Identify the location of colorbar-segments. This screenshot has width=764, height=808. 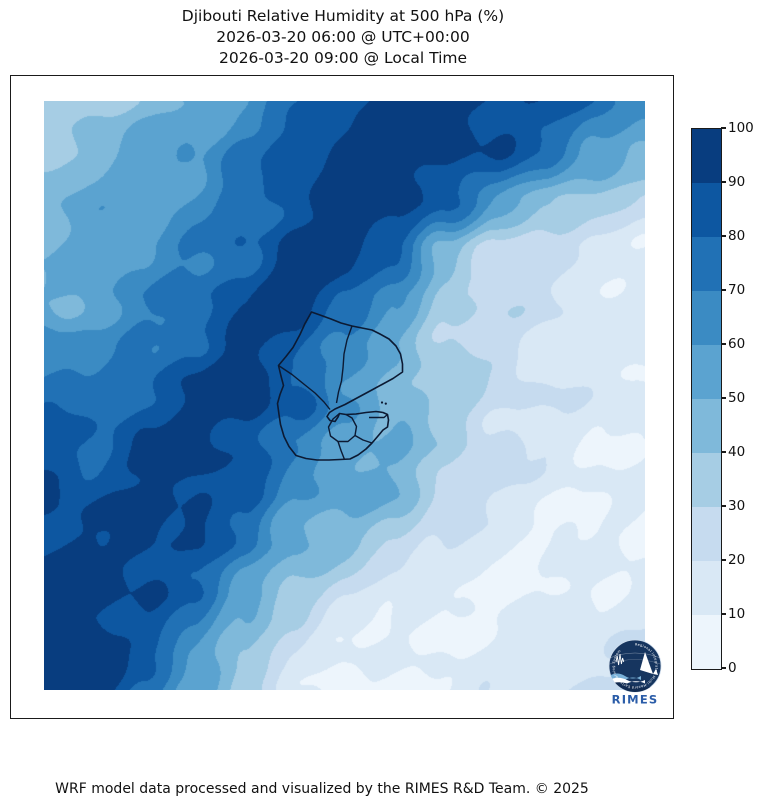
(706, 399).